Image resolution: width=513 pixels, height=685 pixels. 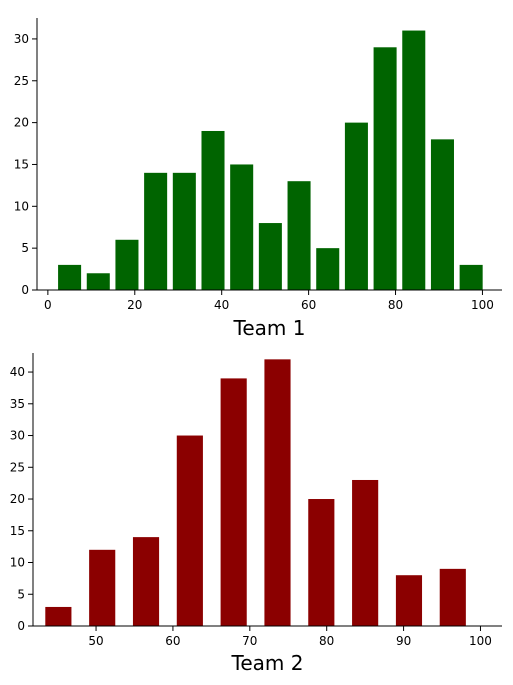 I want to click on chart1-x-tick-label: 80, so click(x=395, y=305).